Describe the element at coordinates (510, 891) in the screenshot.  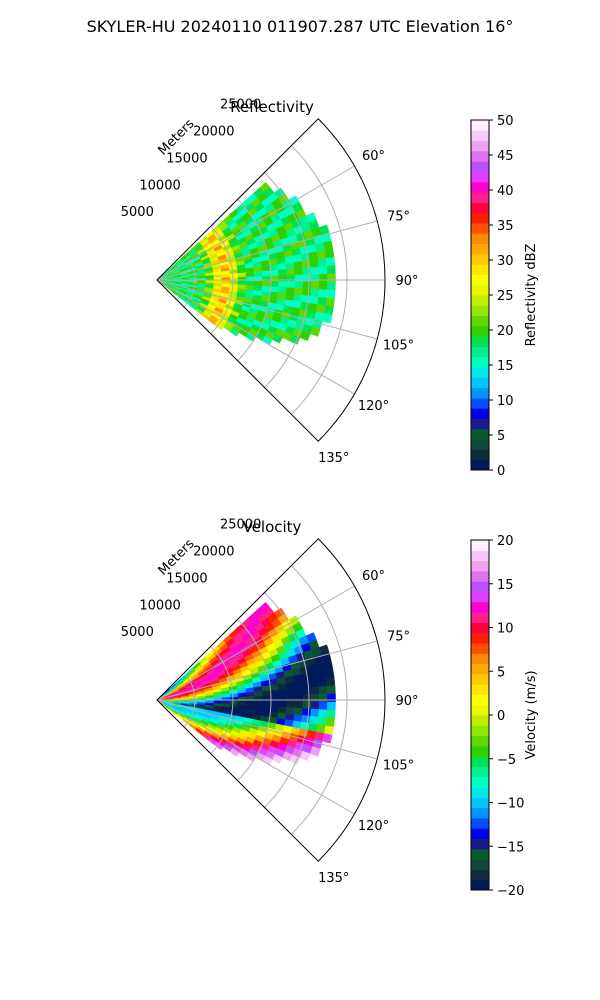
I see `colorbar-tick-label: −20` at that location.